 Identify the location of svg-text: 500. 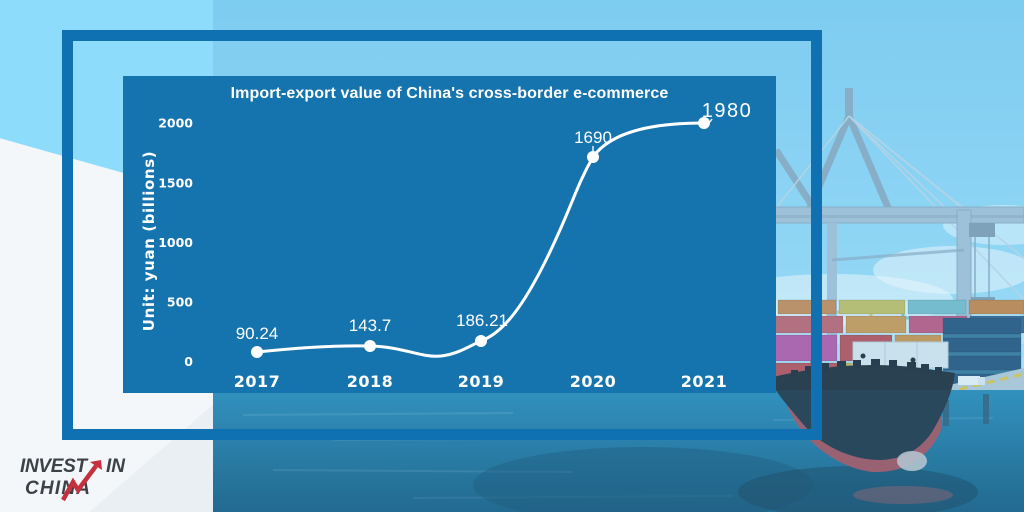
(180, 302).